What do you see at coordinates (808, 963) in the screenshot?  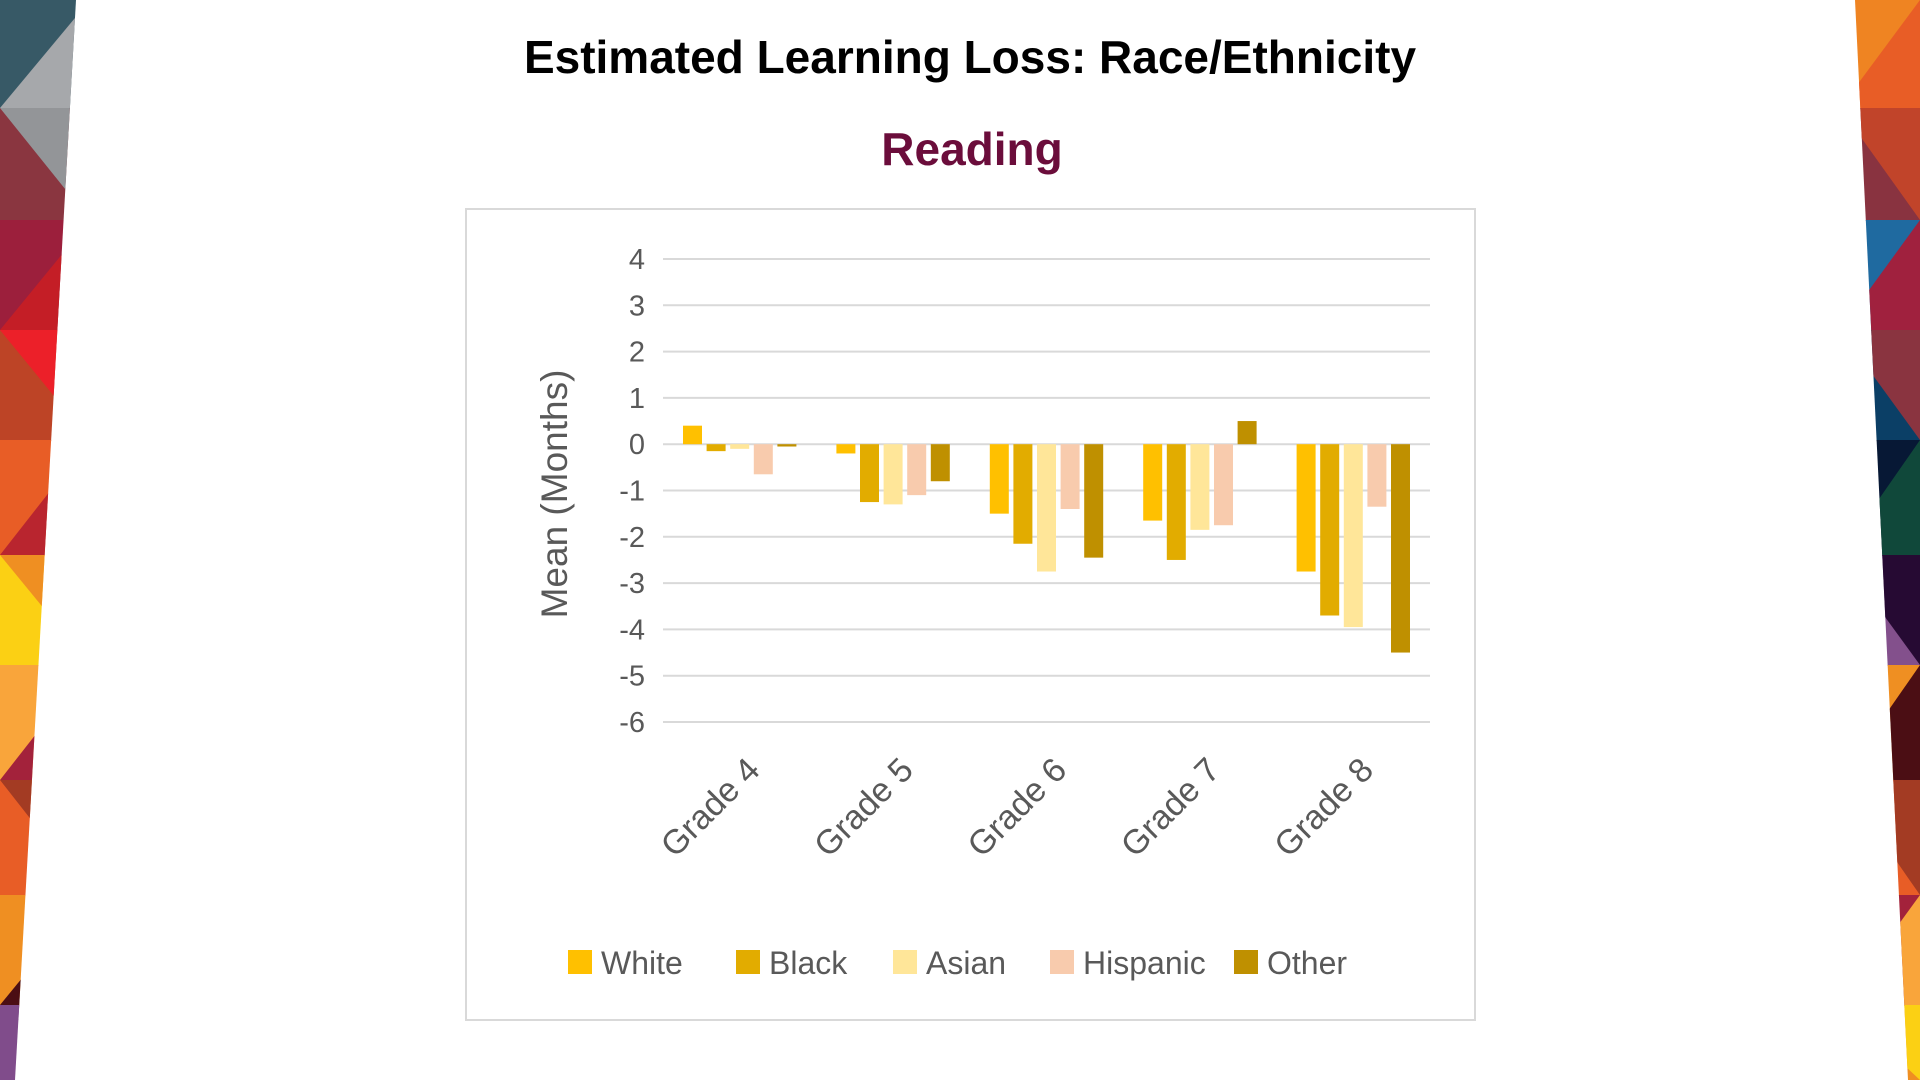 I see `legend-label: Black` at bounding box center [808, 963].